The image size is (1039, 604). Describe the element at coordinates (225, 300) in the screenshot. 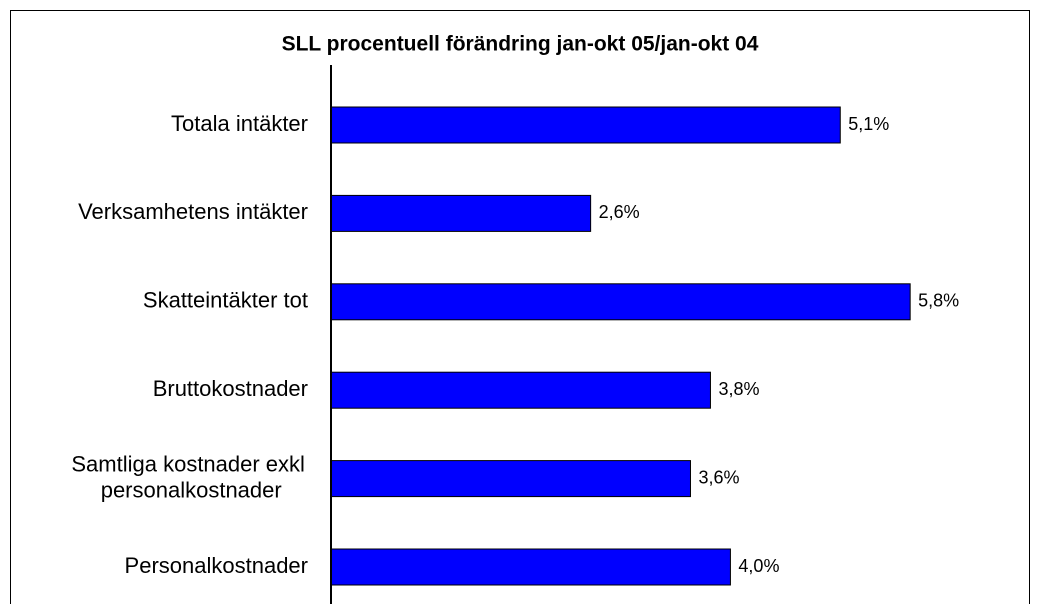

I see `y-tick-label: Skatteintäkter tot` at that location.